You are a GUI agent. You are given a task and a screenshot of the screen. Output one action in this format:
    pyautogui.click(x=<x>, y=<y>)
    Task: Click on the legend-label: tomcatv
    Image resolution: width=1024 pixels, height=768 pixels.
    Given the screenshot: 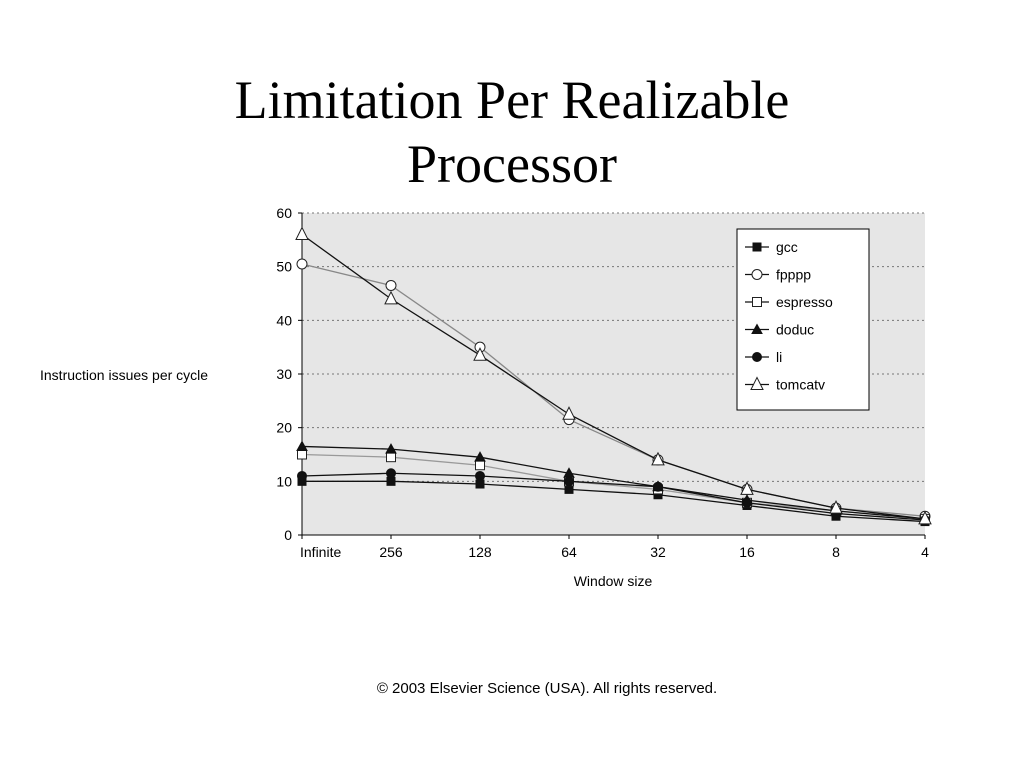 What is the action you would take?
    pyautogui.click(x=800, y=385)
    